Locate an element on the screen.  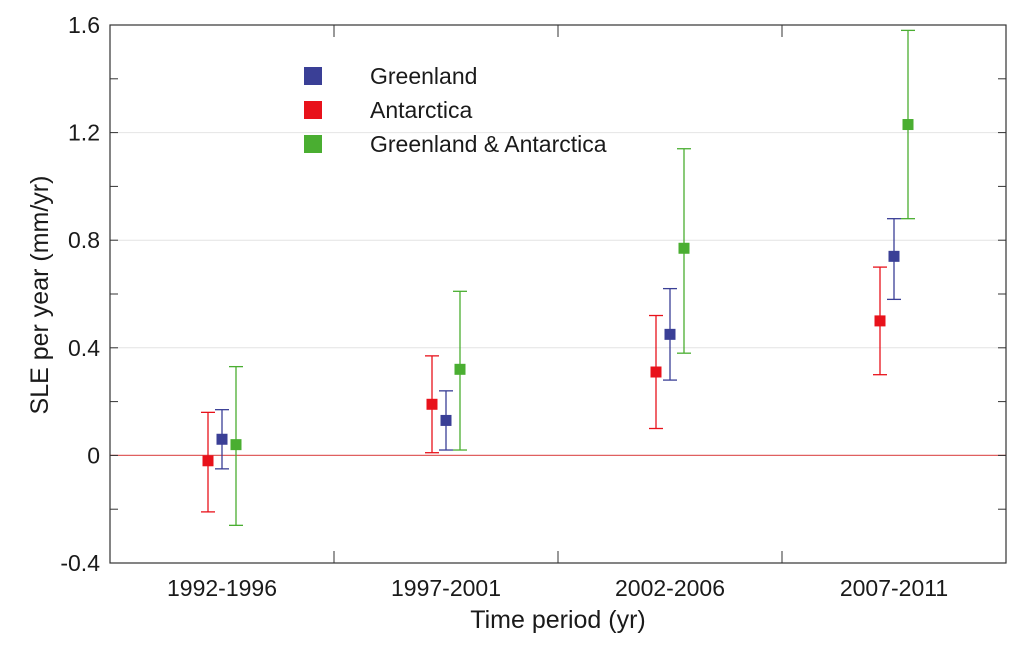
x-tick-label: 2002-2006 is located at coordinates (670, 588).